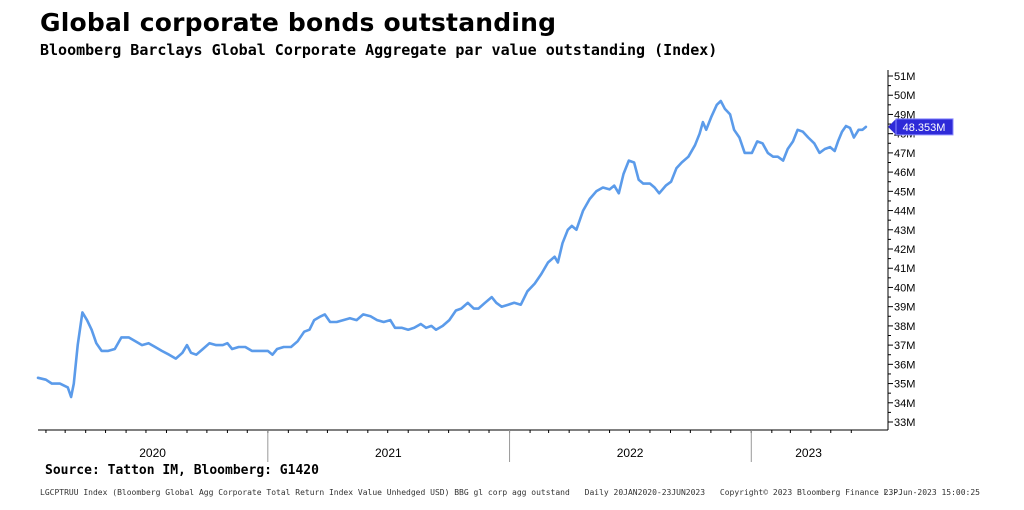 The image size is (1024, 510). What do you see at coordinates (931, 492) in the screenshot?
I see `footer-timestamp: 23-Jun-2023 15:00:25` at bounding box center [931, 492].